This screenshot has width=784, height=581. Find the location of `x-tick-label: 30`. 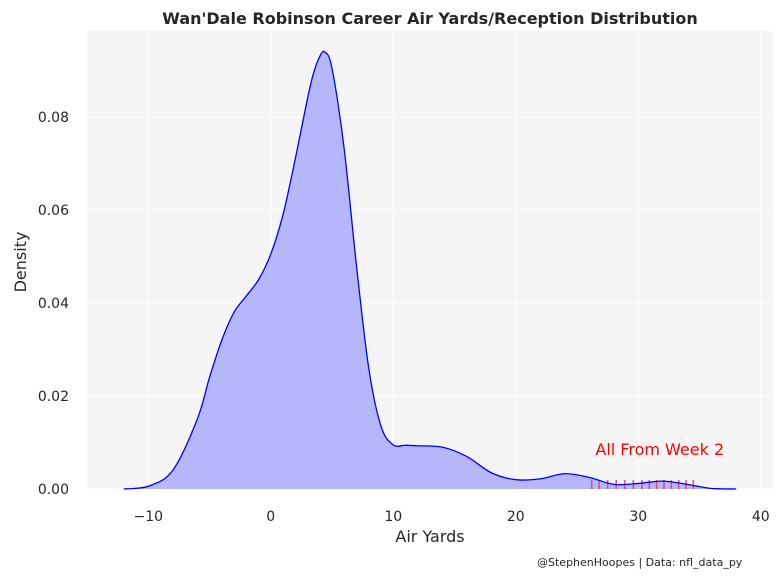

x-tick-label: 30 is located at coordinates (638, 517).